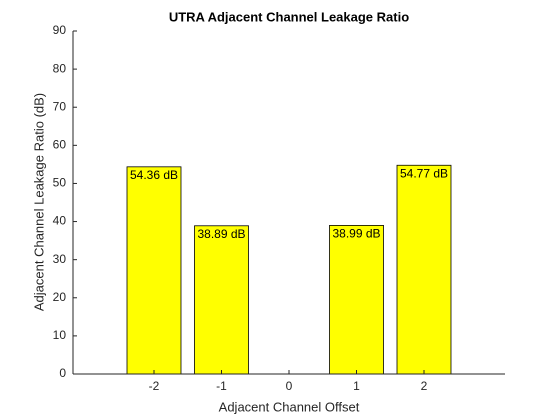 This screenshot has width=560, height=420. What do you see at coordinates (62, 373) in the screenshot?
I see `y-tick-label: 0` at bounding box center [62, 373].